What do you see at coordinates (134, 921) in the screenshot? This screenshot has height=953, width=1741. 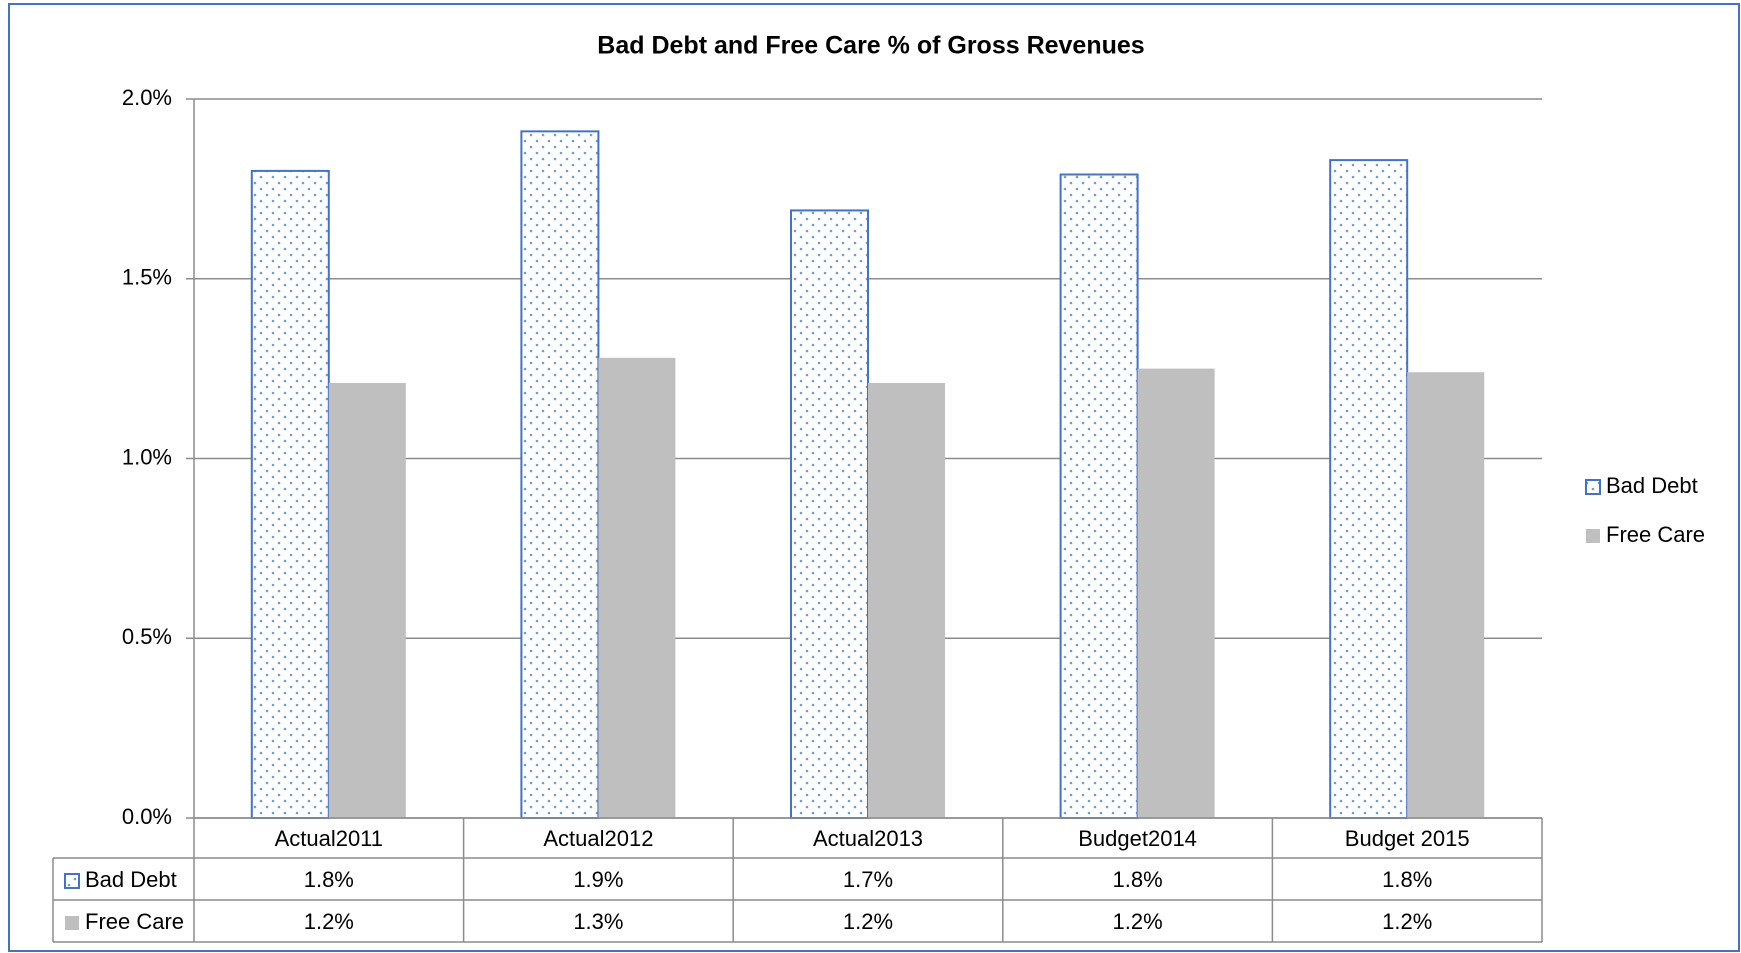 I see `table-row-label: Free Care` at bounding box center [134, 921].